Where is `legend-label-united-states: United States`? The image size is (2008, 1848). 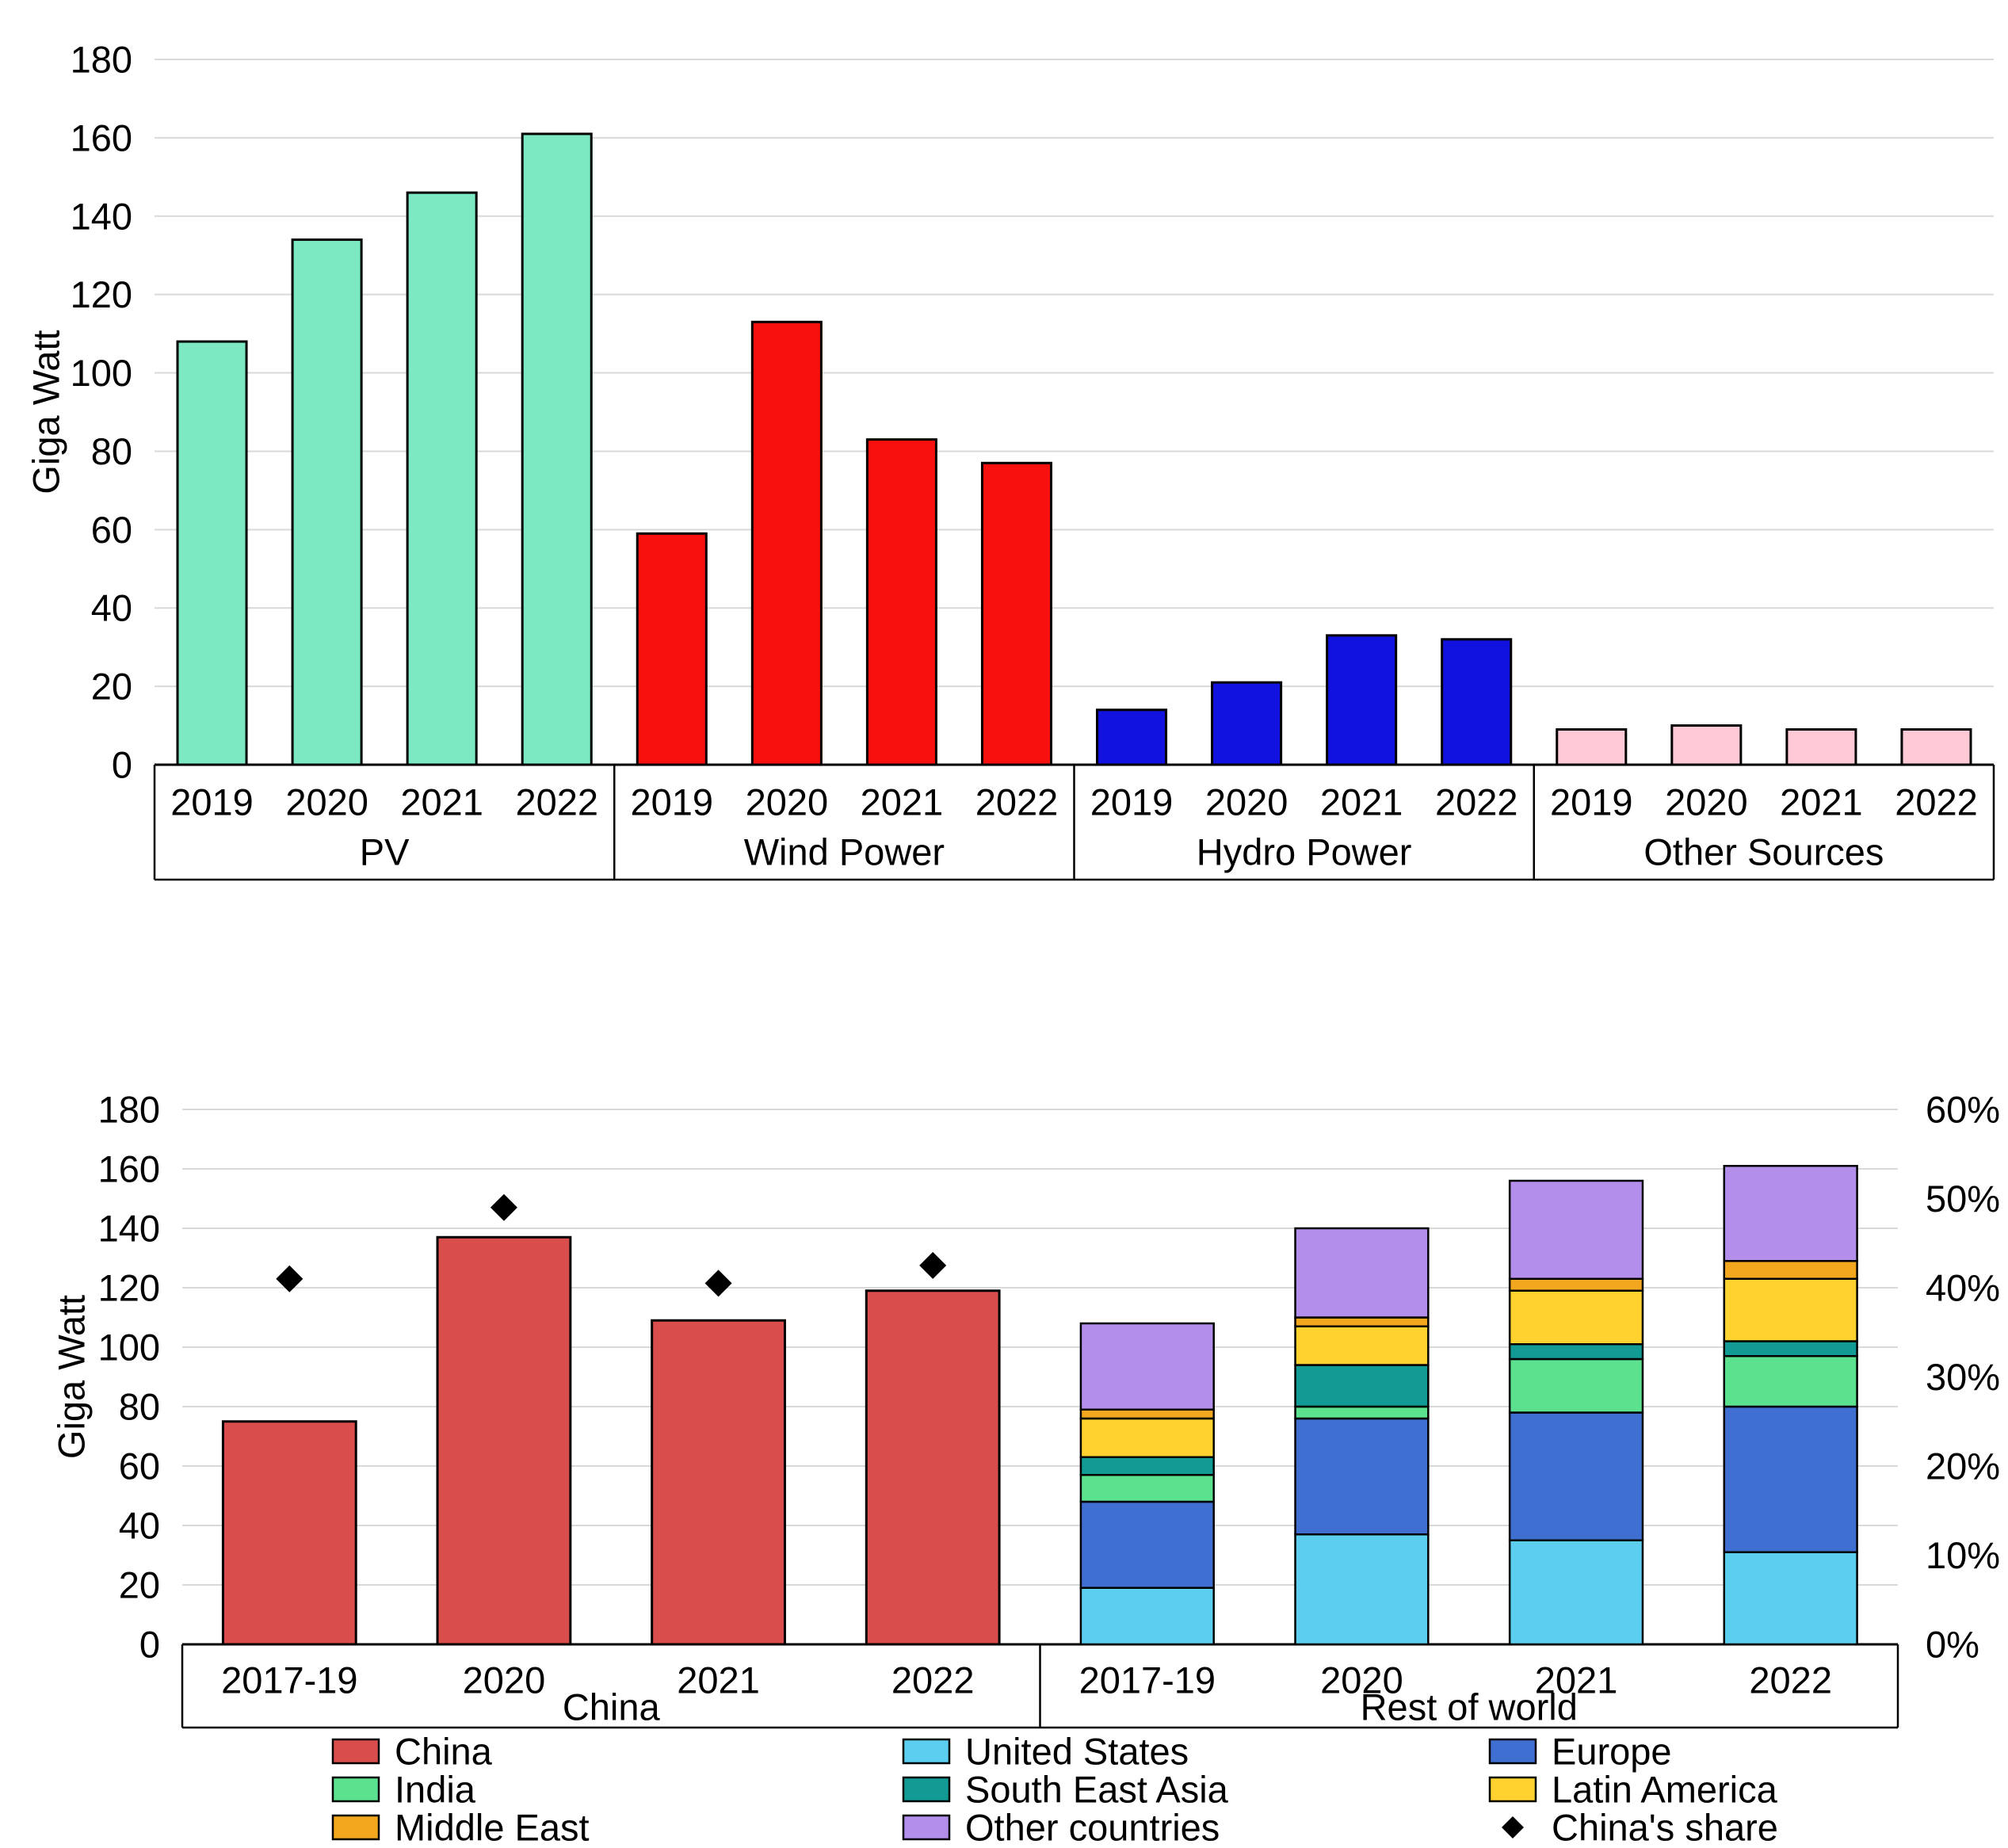 legend-label-united-states: United States is located at coordinates (1077, 1752).